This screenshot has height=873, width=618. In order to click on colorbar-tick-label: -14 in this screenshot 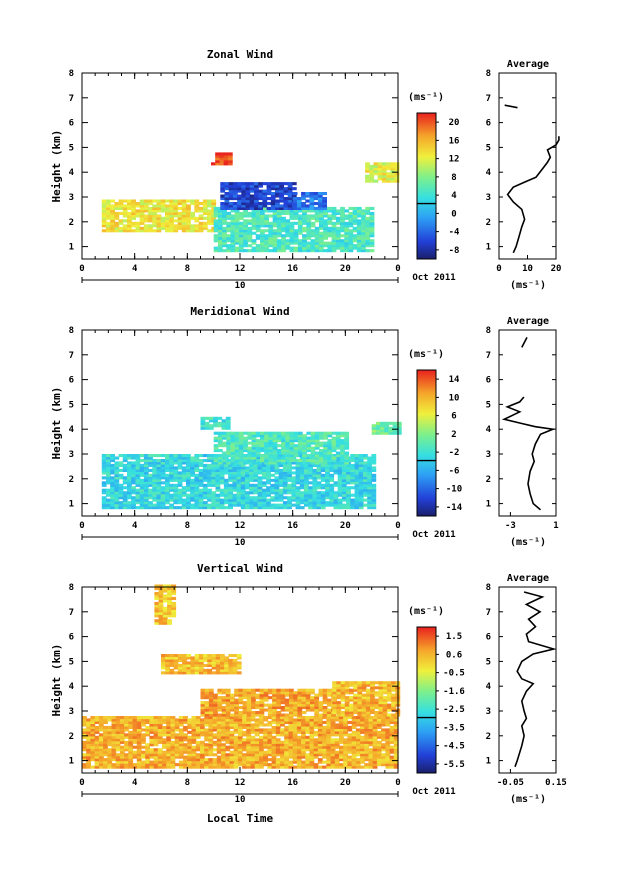, I will do `click(454, 508)`.